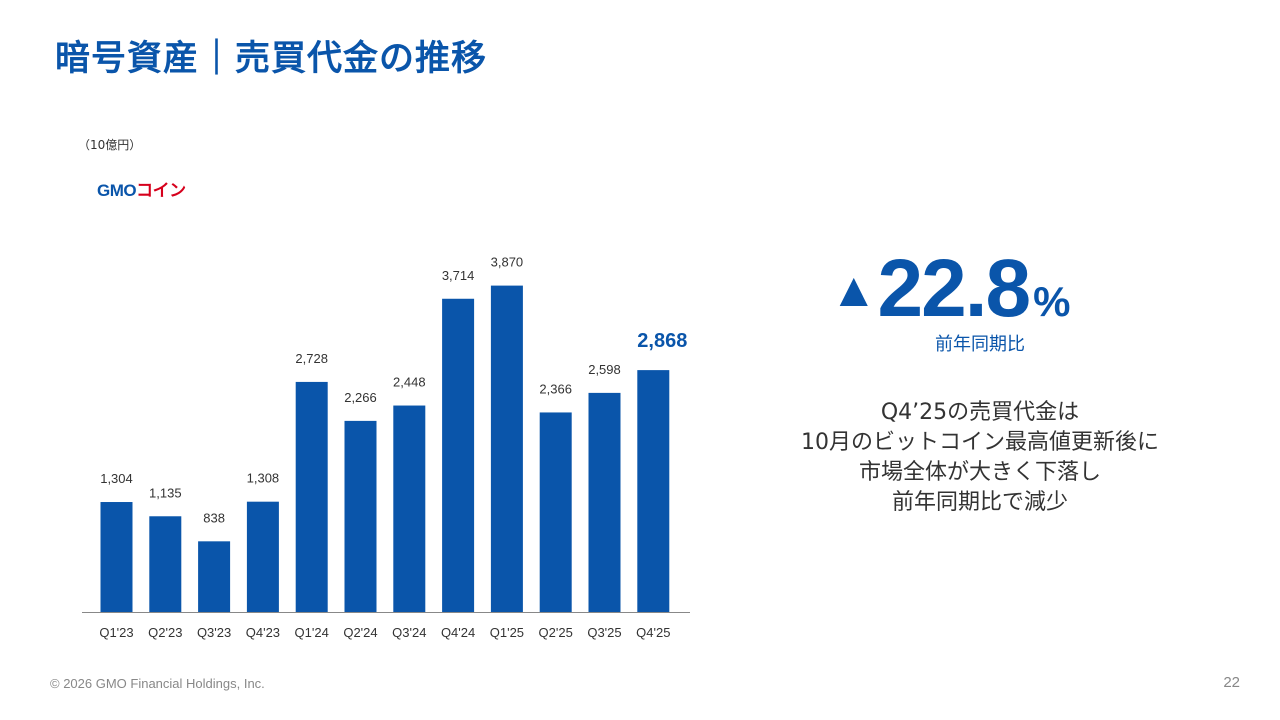 Image resolution: width=1280 pixels, height=720 pixels. Describe the element at coordinates (311, 358) in the screenshot. I see `bar-value-label: 2,728` at that location.